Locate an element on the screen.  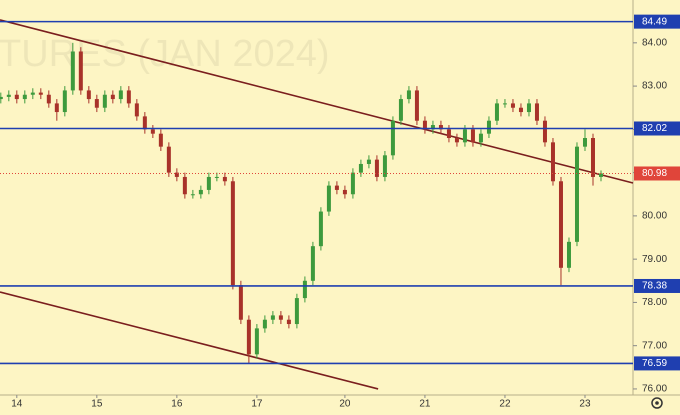
trend-line is located at coordinates (189, 340).